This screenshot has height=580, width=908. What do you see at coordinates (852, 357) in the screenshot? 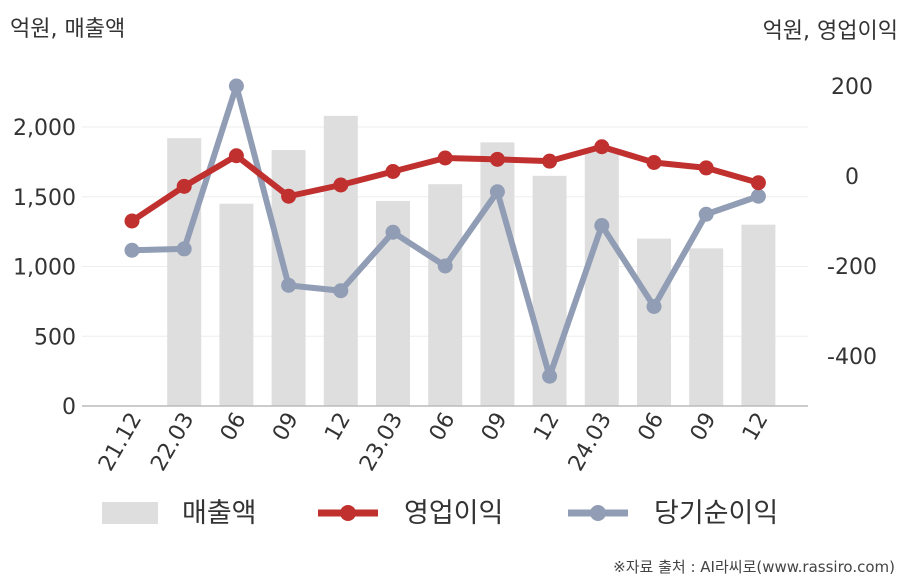
I see `right-tick-label: -400` at bounding box center [852, 357].